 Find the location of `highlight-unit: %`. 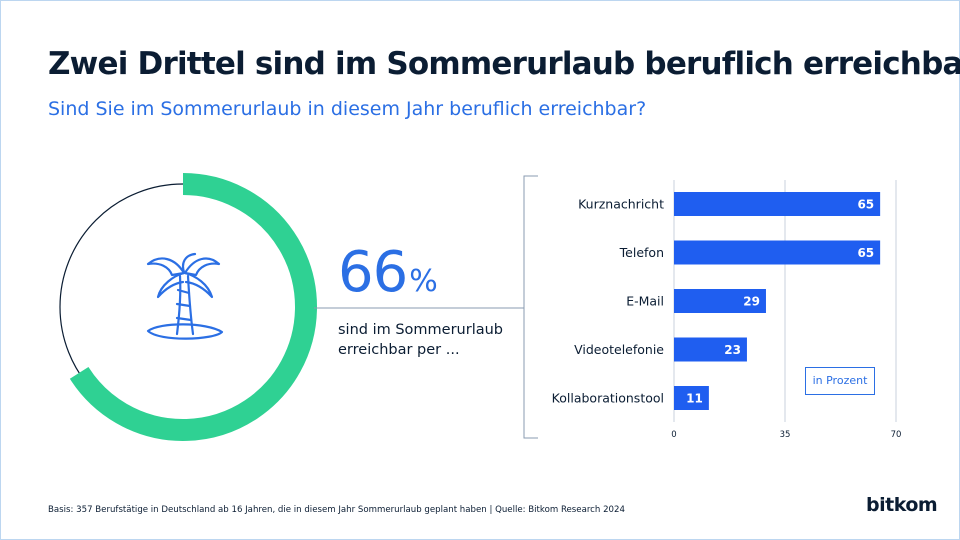

highlight-unit: % is located at coordinates (423, 281).